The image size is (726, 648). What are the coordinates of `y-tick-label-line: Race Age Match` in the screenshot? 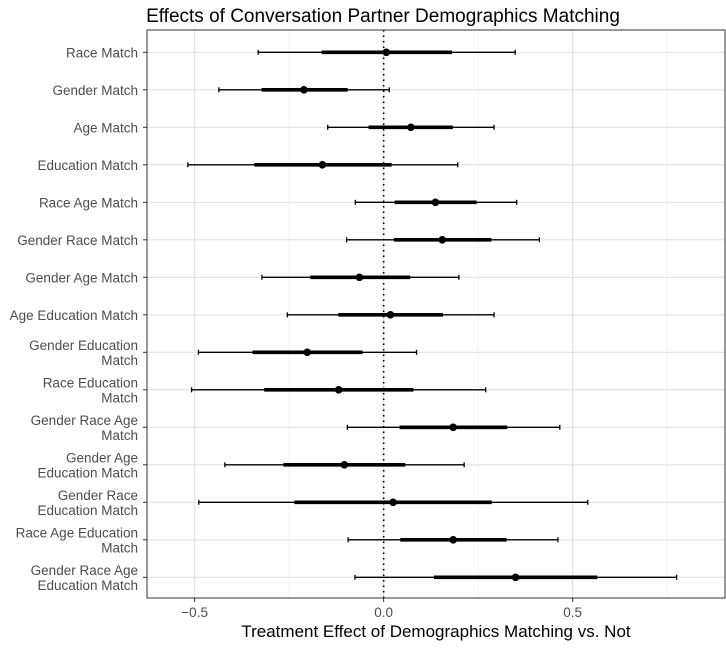 It's located at (88, 202).